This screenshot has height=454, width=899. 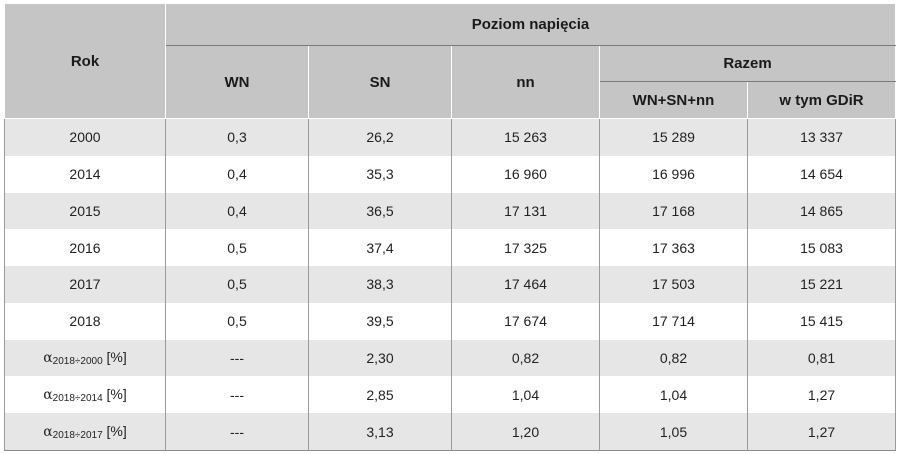 I want to click on header-wn: WN, so click(x=237, y=82).